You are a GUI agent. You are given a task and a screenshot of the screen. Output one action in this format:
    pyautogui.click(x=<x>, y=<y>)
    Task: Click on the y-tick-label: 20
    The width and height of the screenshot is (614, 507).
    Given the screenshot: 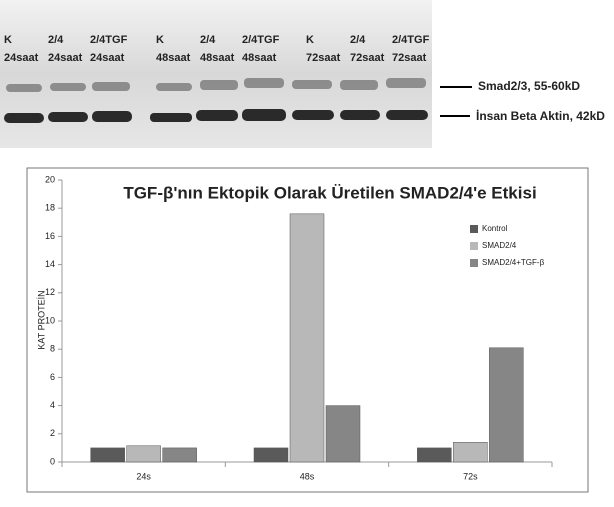 What is the action you would take?
    pyautogui.click(x=50, y=179)
    